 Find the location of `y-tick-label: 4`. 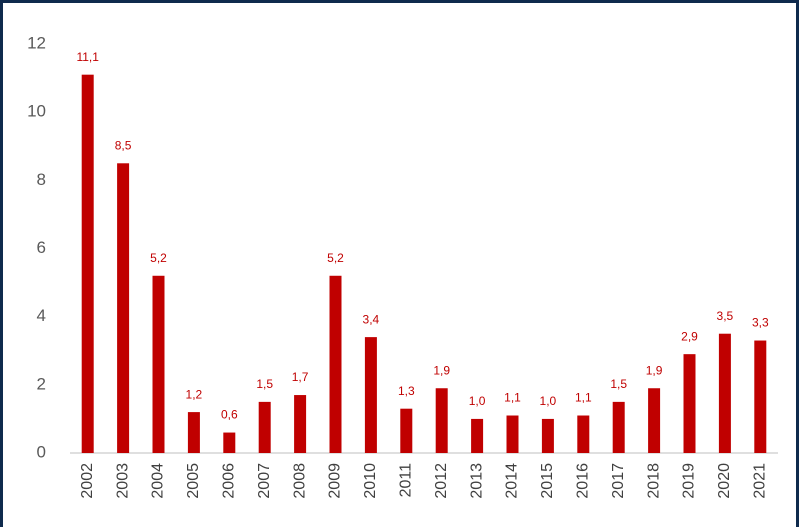

y-tick-label: 4 is located at coordinates (41, 315).